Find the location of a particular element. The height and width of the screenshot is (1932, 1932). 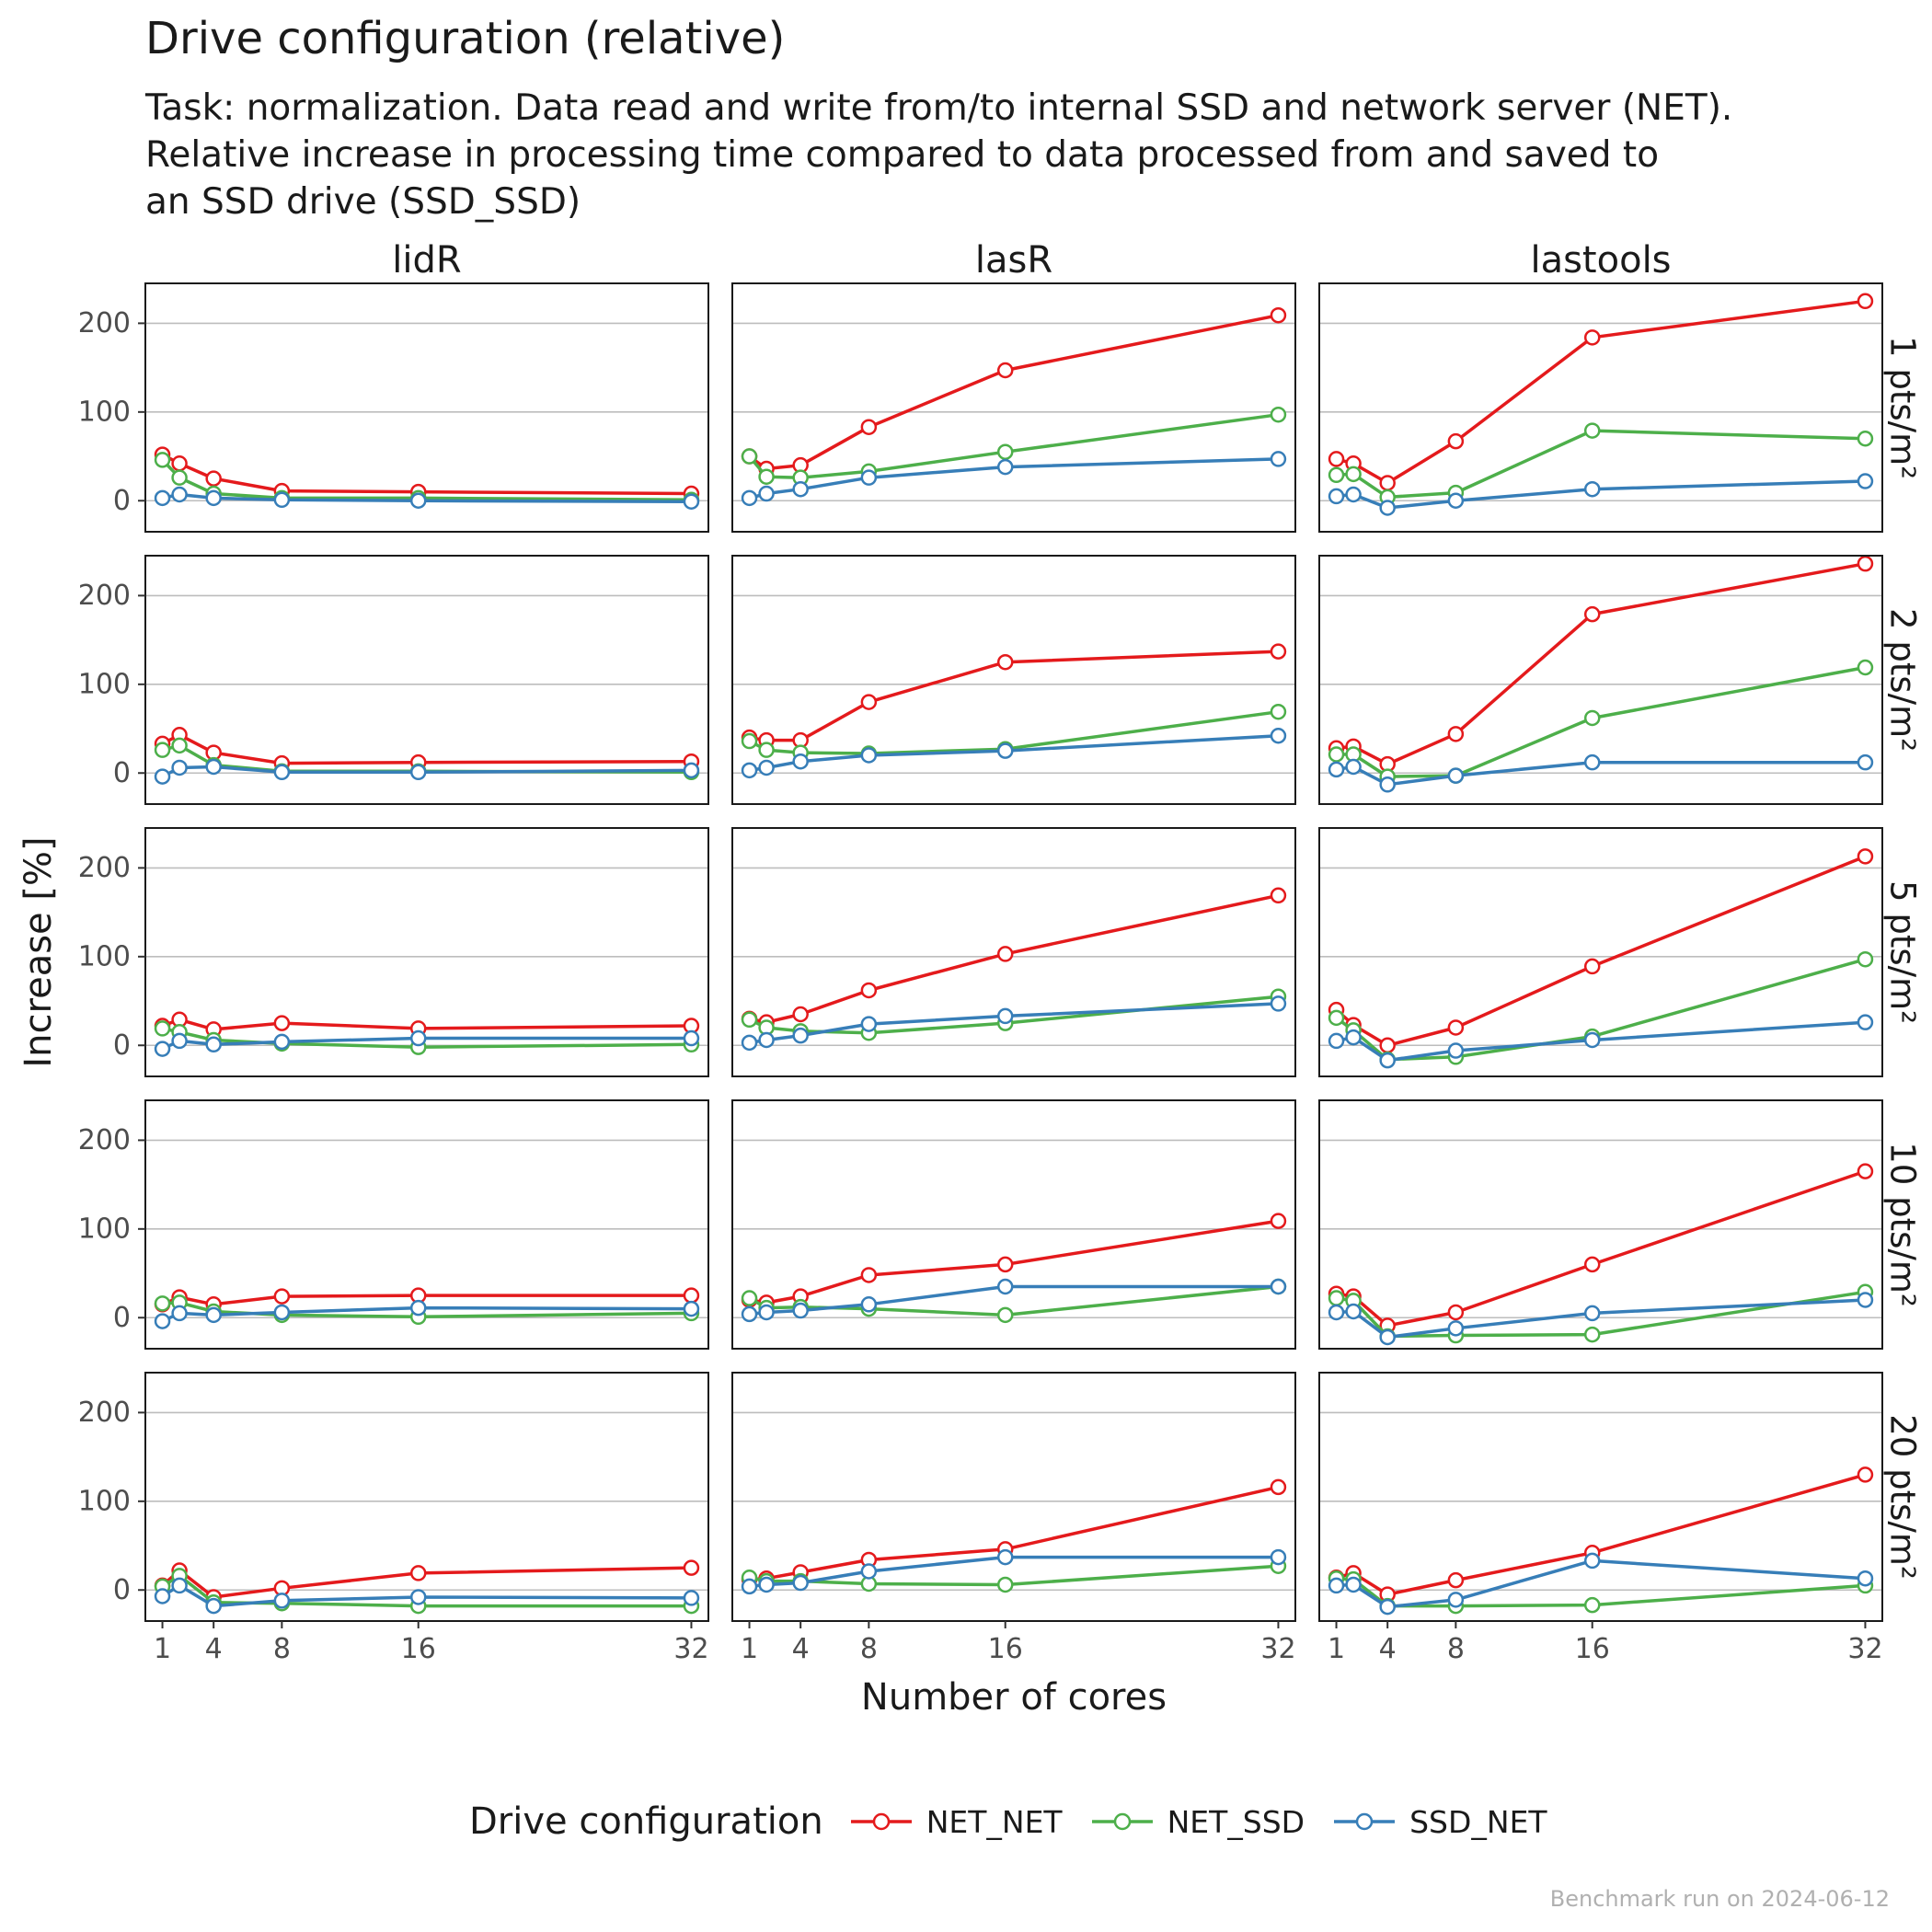

series-line-net-ssd-lastools-1-pts-m is located at coordinates (1601, 464).